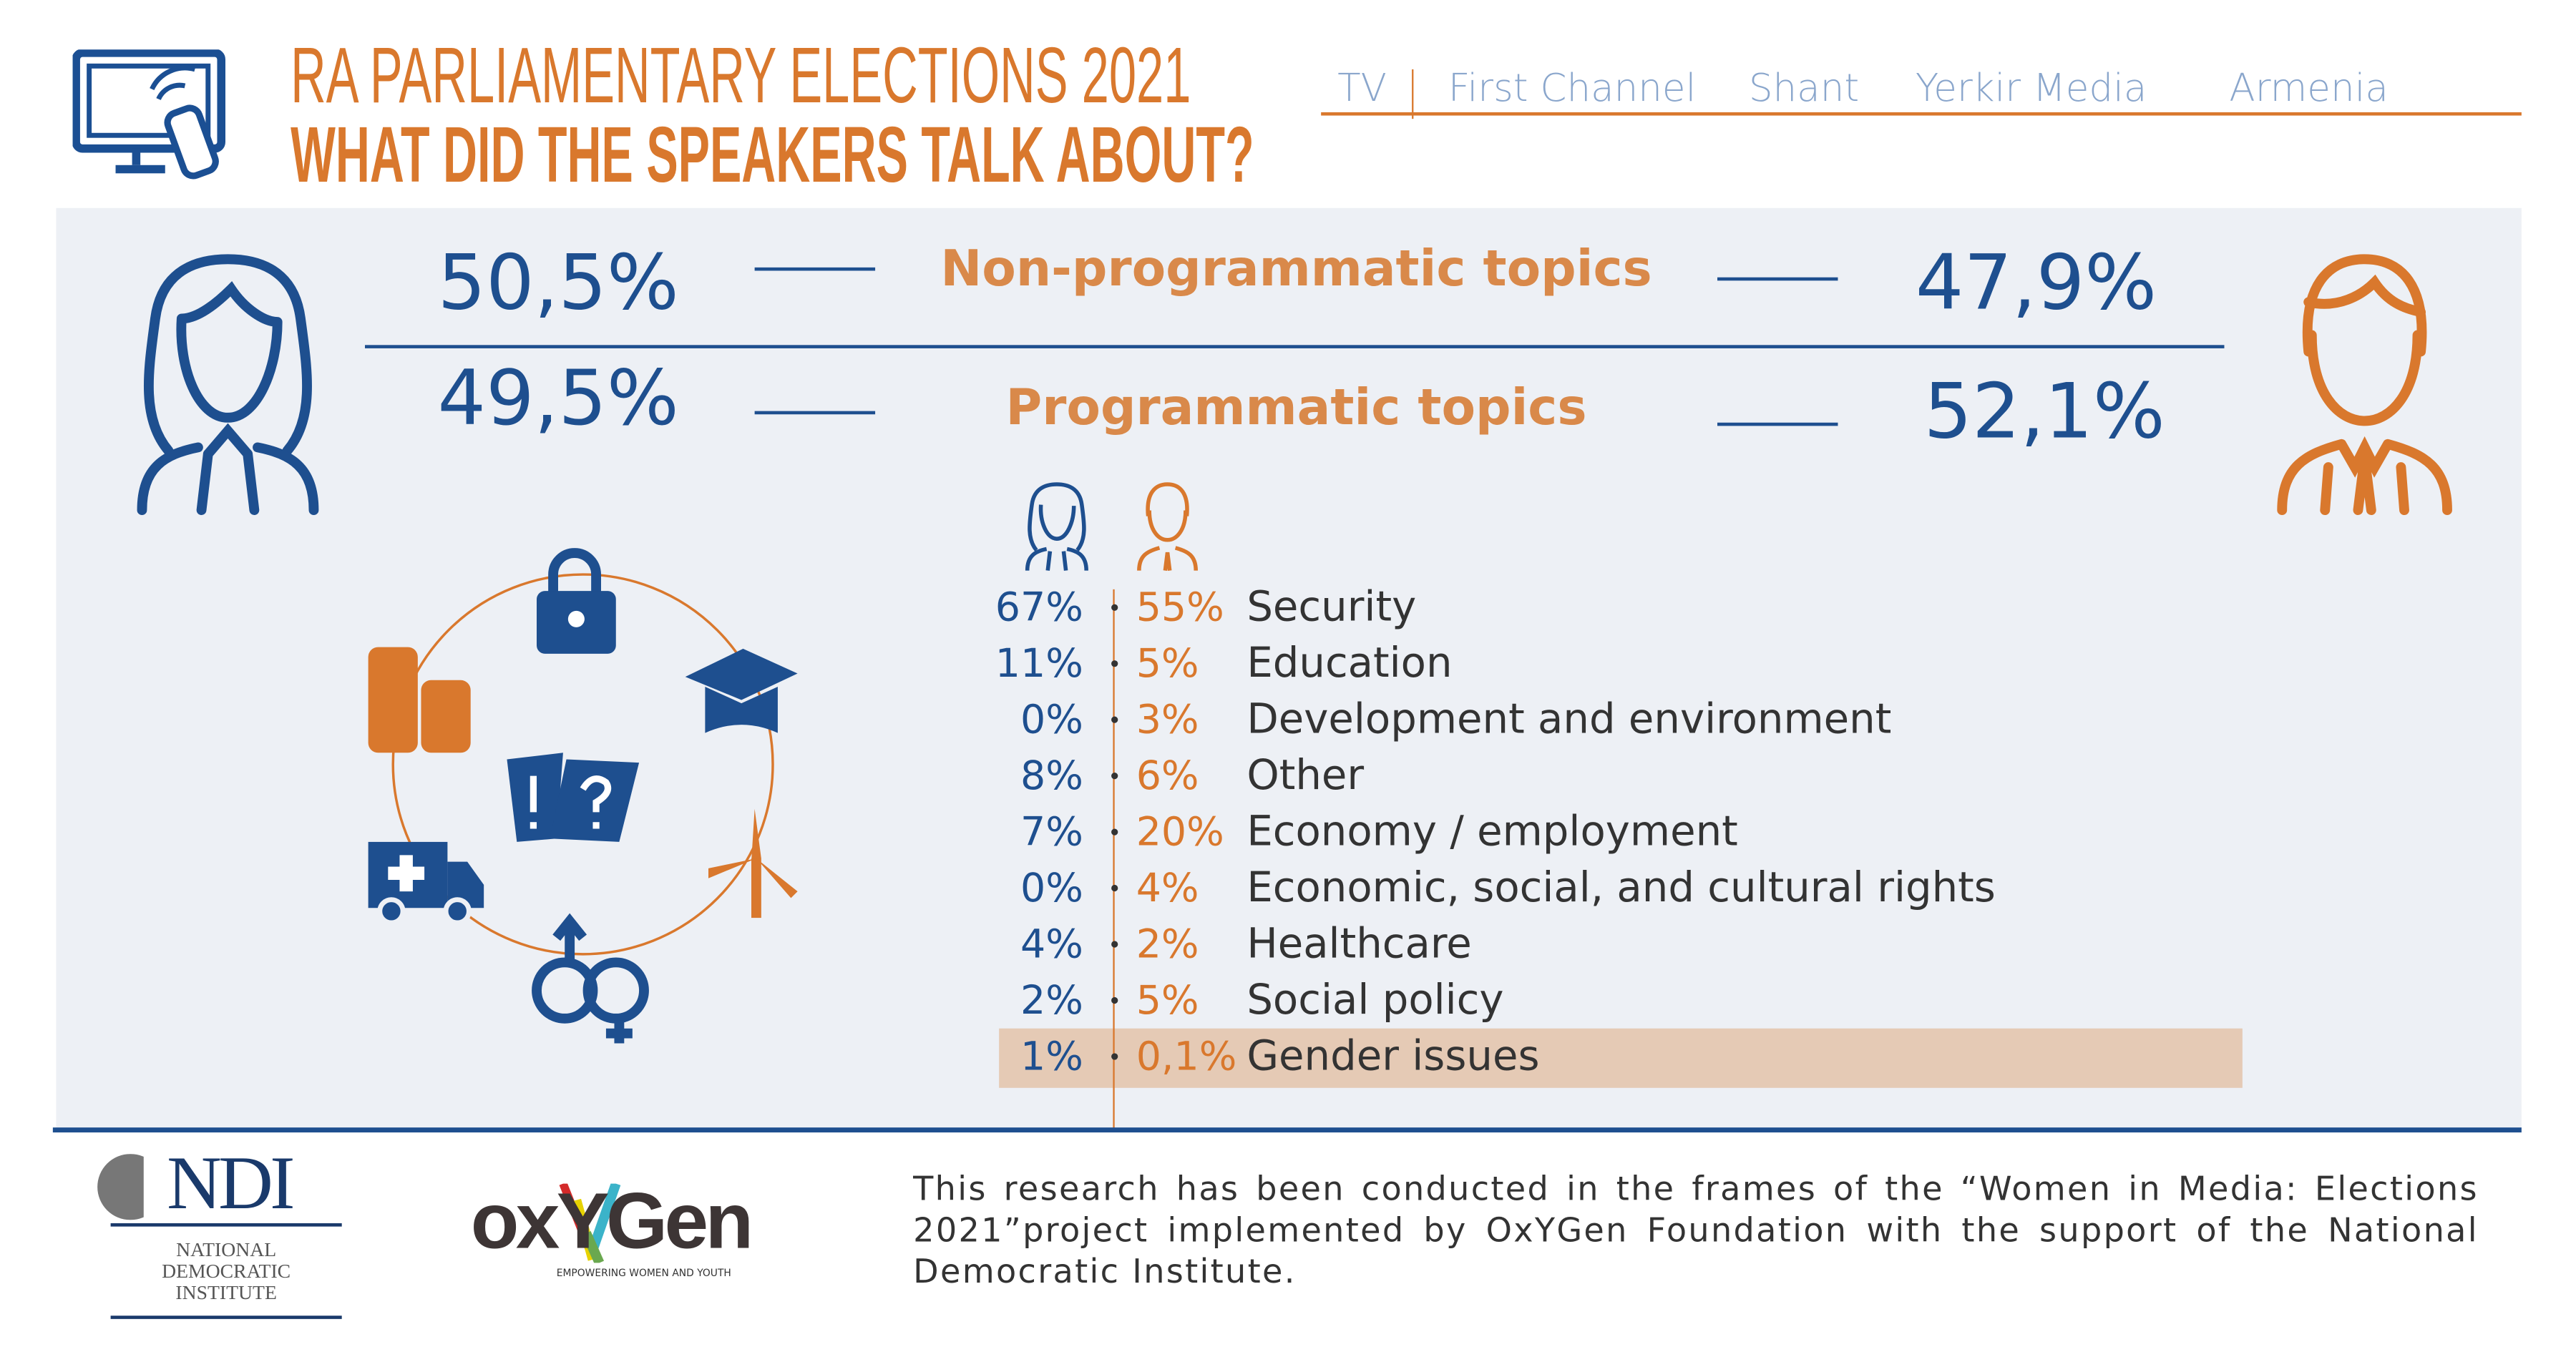 The height and width of the screenshot is (1352, 2576). Describe the element at coordinates (1572, 89) in the screenshot. I see `channel-first-channel: First Channel` at that location.